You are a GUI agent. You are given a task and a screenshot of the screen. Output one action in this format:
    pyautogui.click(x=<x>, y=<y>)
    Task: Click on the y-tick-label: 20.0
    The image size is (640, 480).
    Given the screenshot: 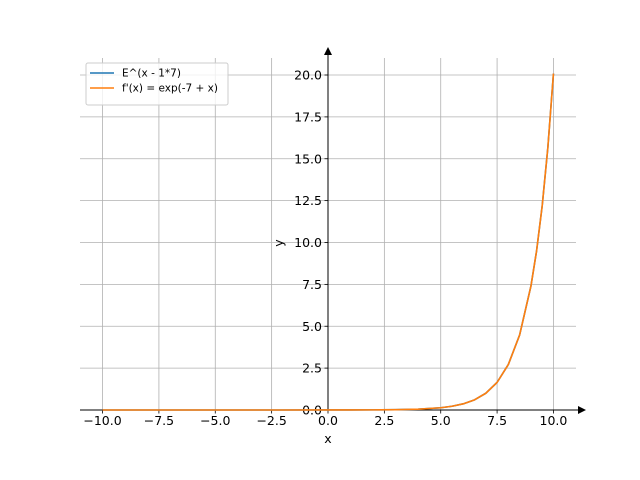 What is the action you would take?
    pyautogui.click(x=308, y=75)
    